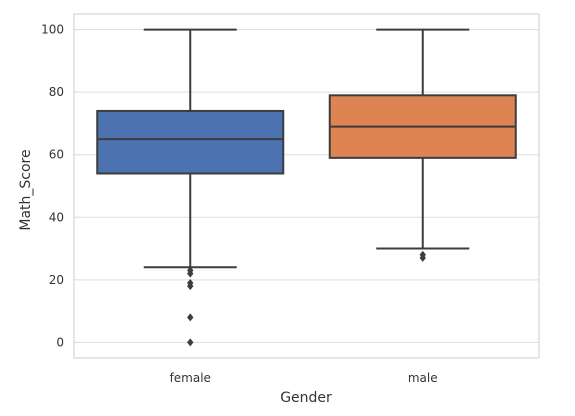  I want to click on y-tick-label: 60, so click(56, 155).